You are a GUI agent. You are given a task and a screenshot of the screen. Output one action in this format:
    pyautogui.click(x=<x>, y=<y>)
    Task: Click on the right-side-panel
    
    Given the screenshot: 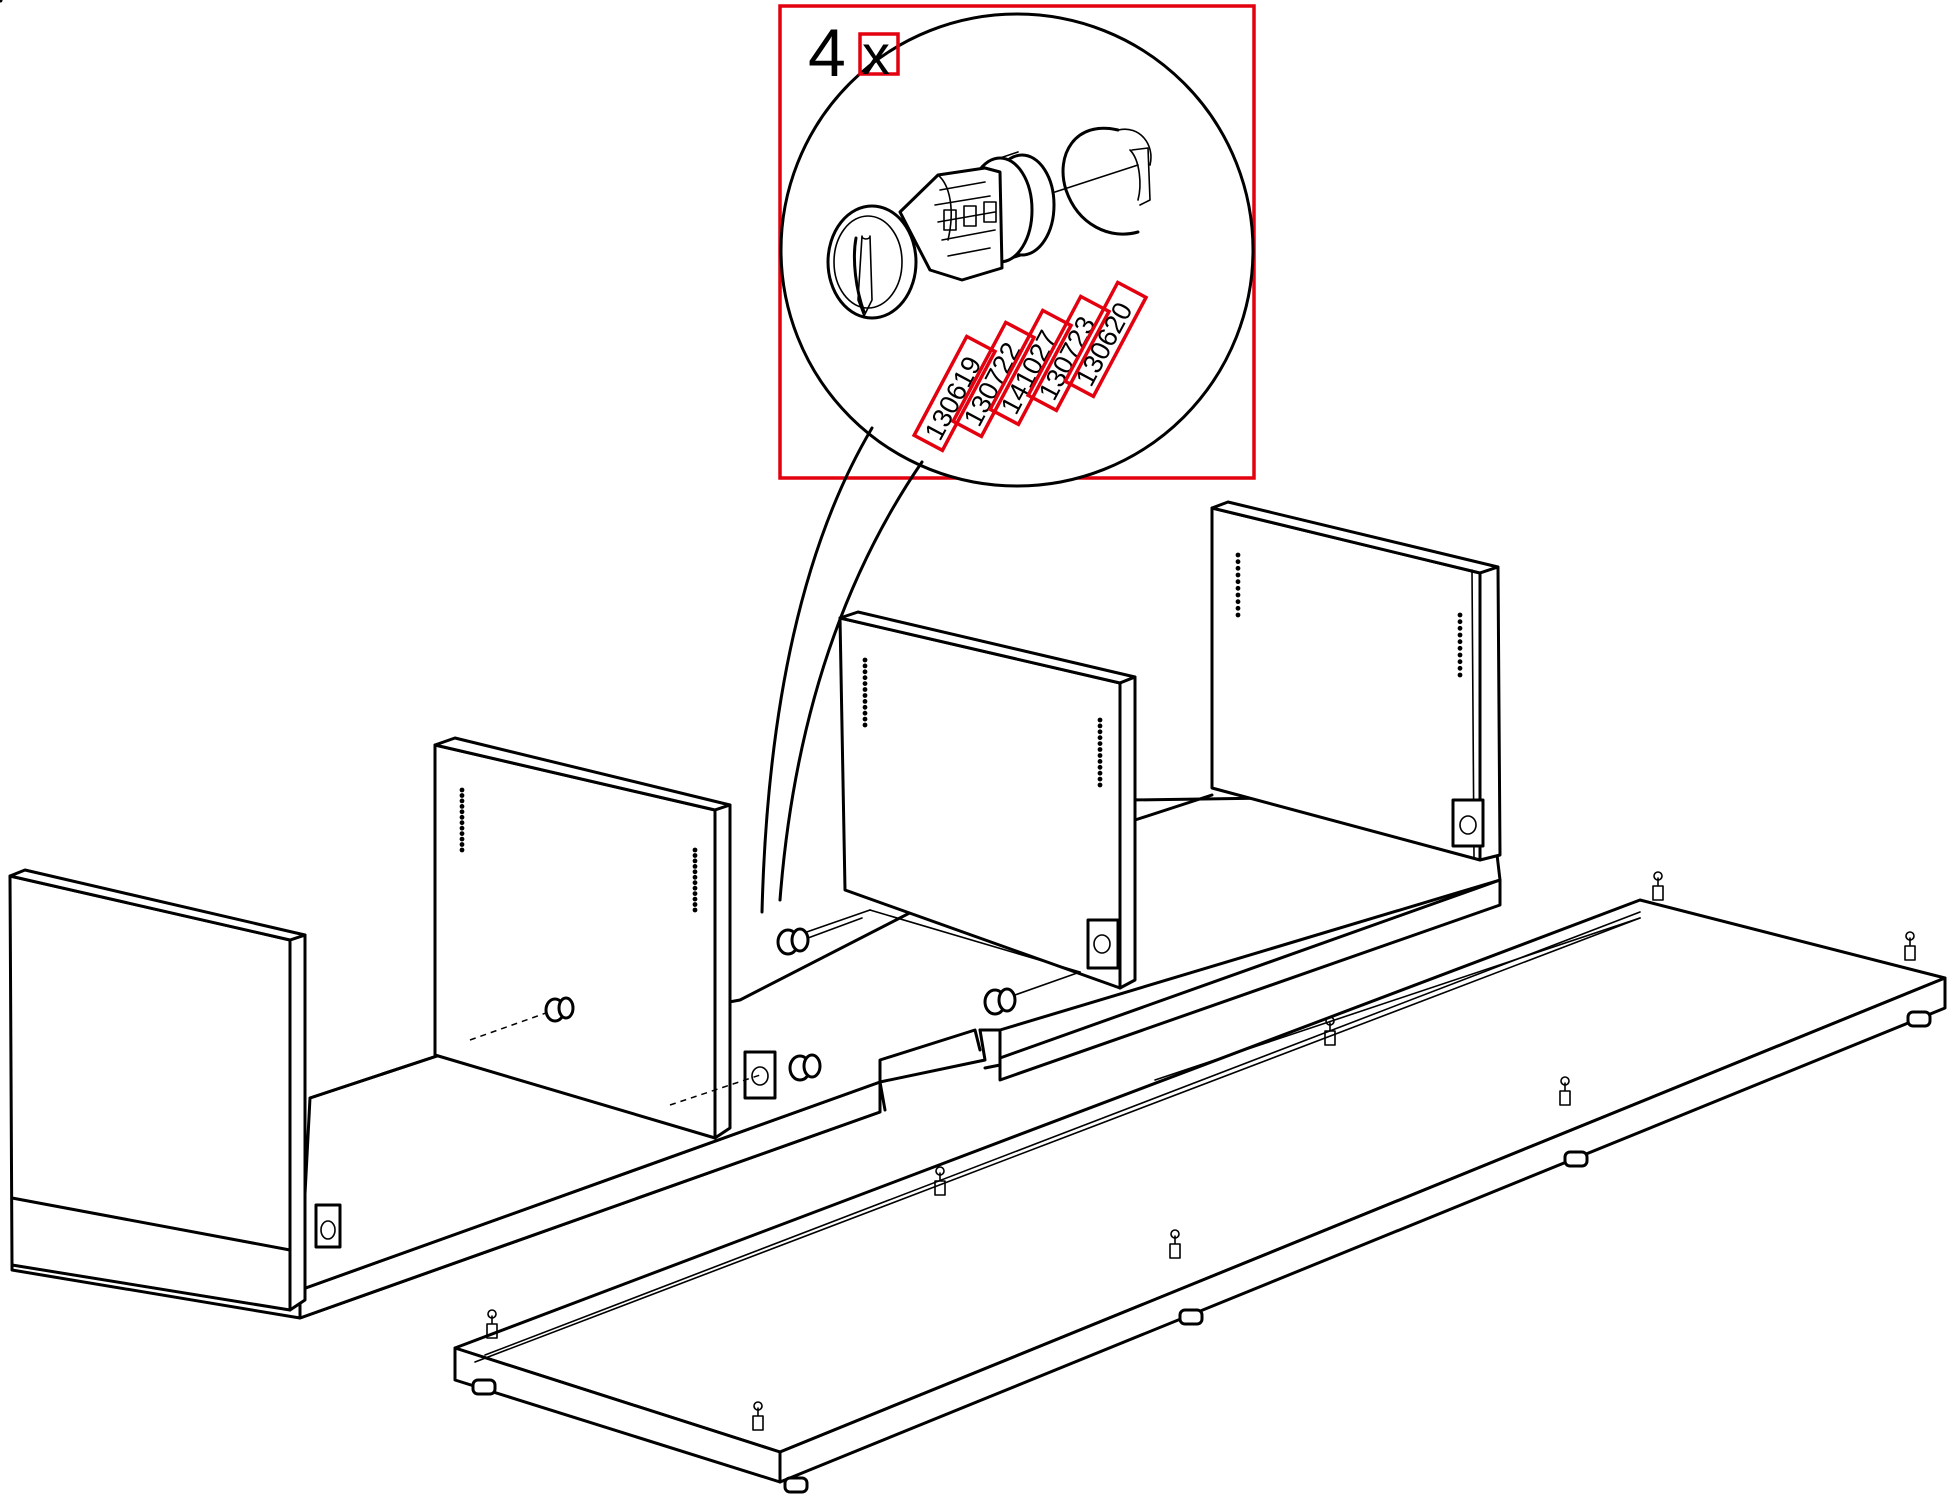 What is the action you would take?
    pyautogui.click(x=1317, y=681)
    